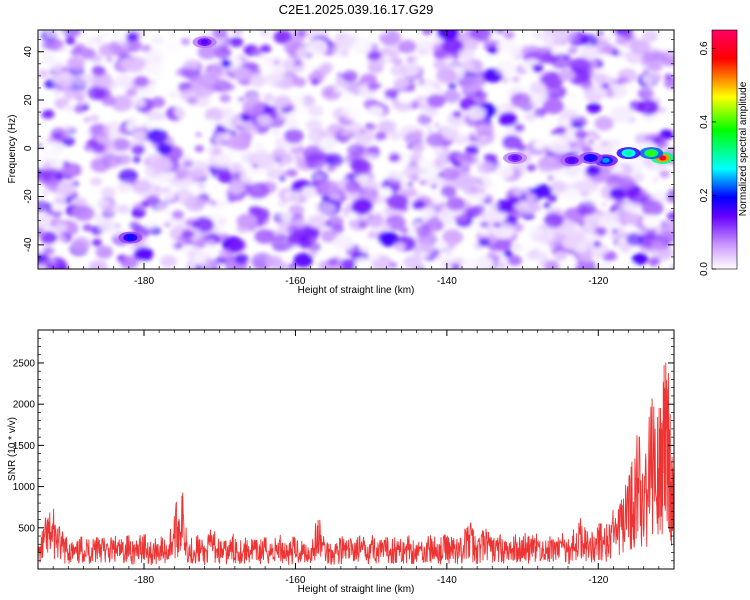 The width and height of the screenshot is (750, 600). Describe the element at coordinates (24, 363) in the screenshot. I see `y-tick-label: 2500` at that location.